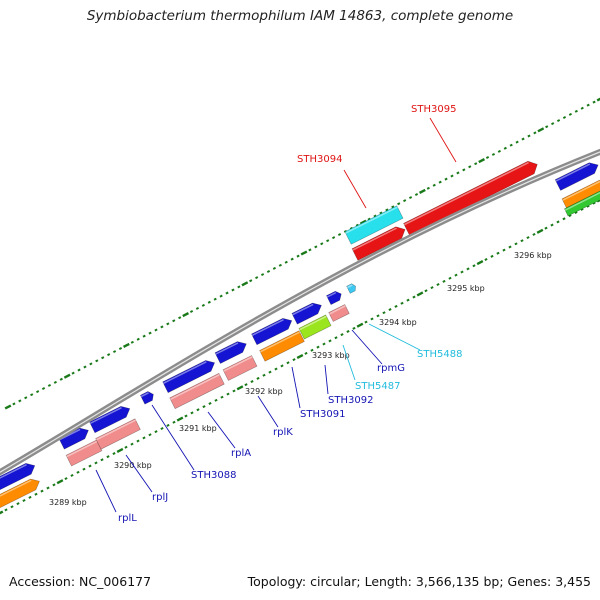  Describe the element at coordinates (198, 428) in the screenshot. I see `scale-label: 3291 kbp` at that location.